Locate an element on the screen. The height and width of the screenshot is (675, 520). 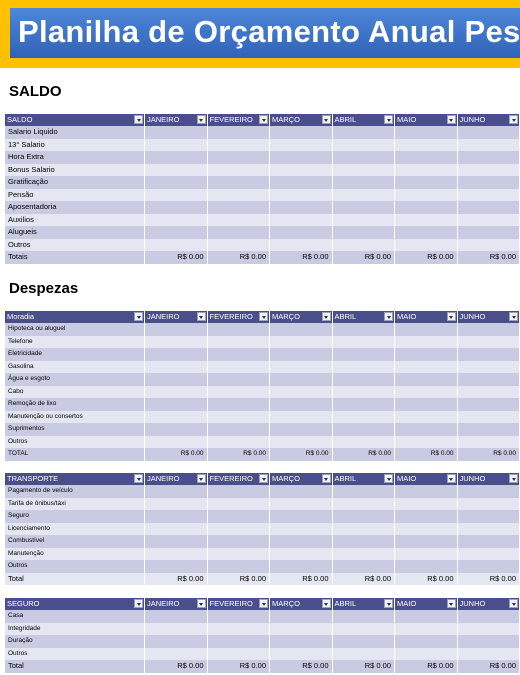
row-label: Gratificação is located at coordinates (75, 182).